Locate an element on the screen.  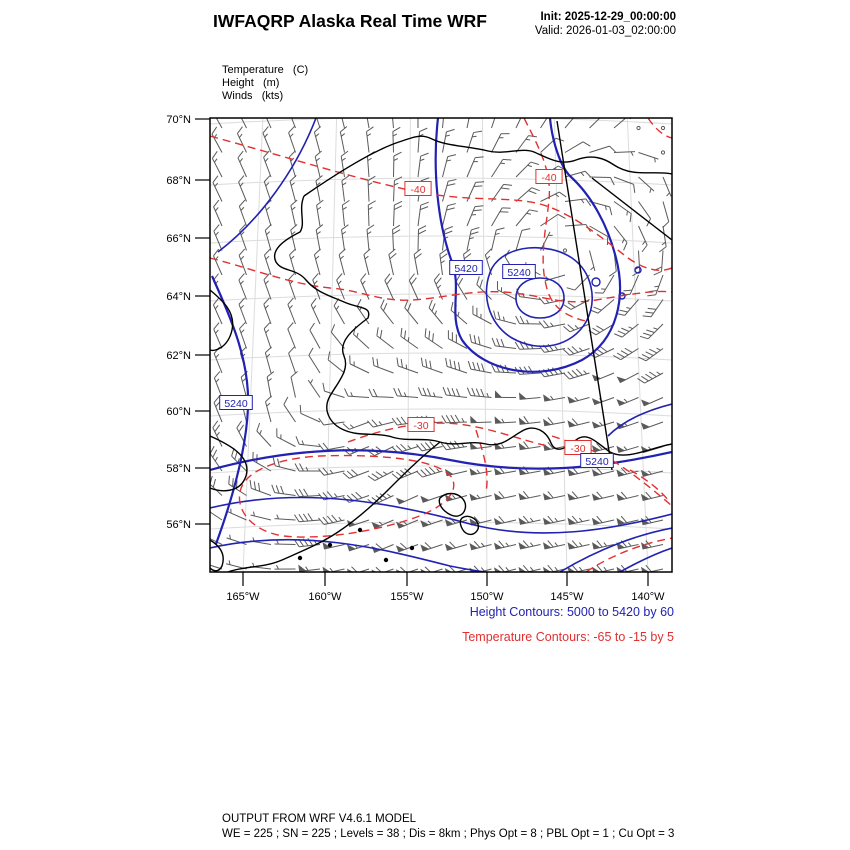
height-contour-label: 5240 is located at coordinates (519, 271).